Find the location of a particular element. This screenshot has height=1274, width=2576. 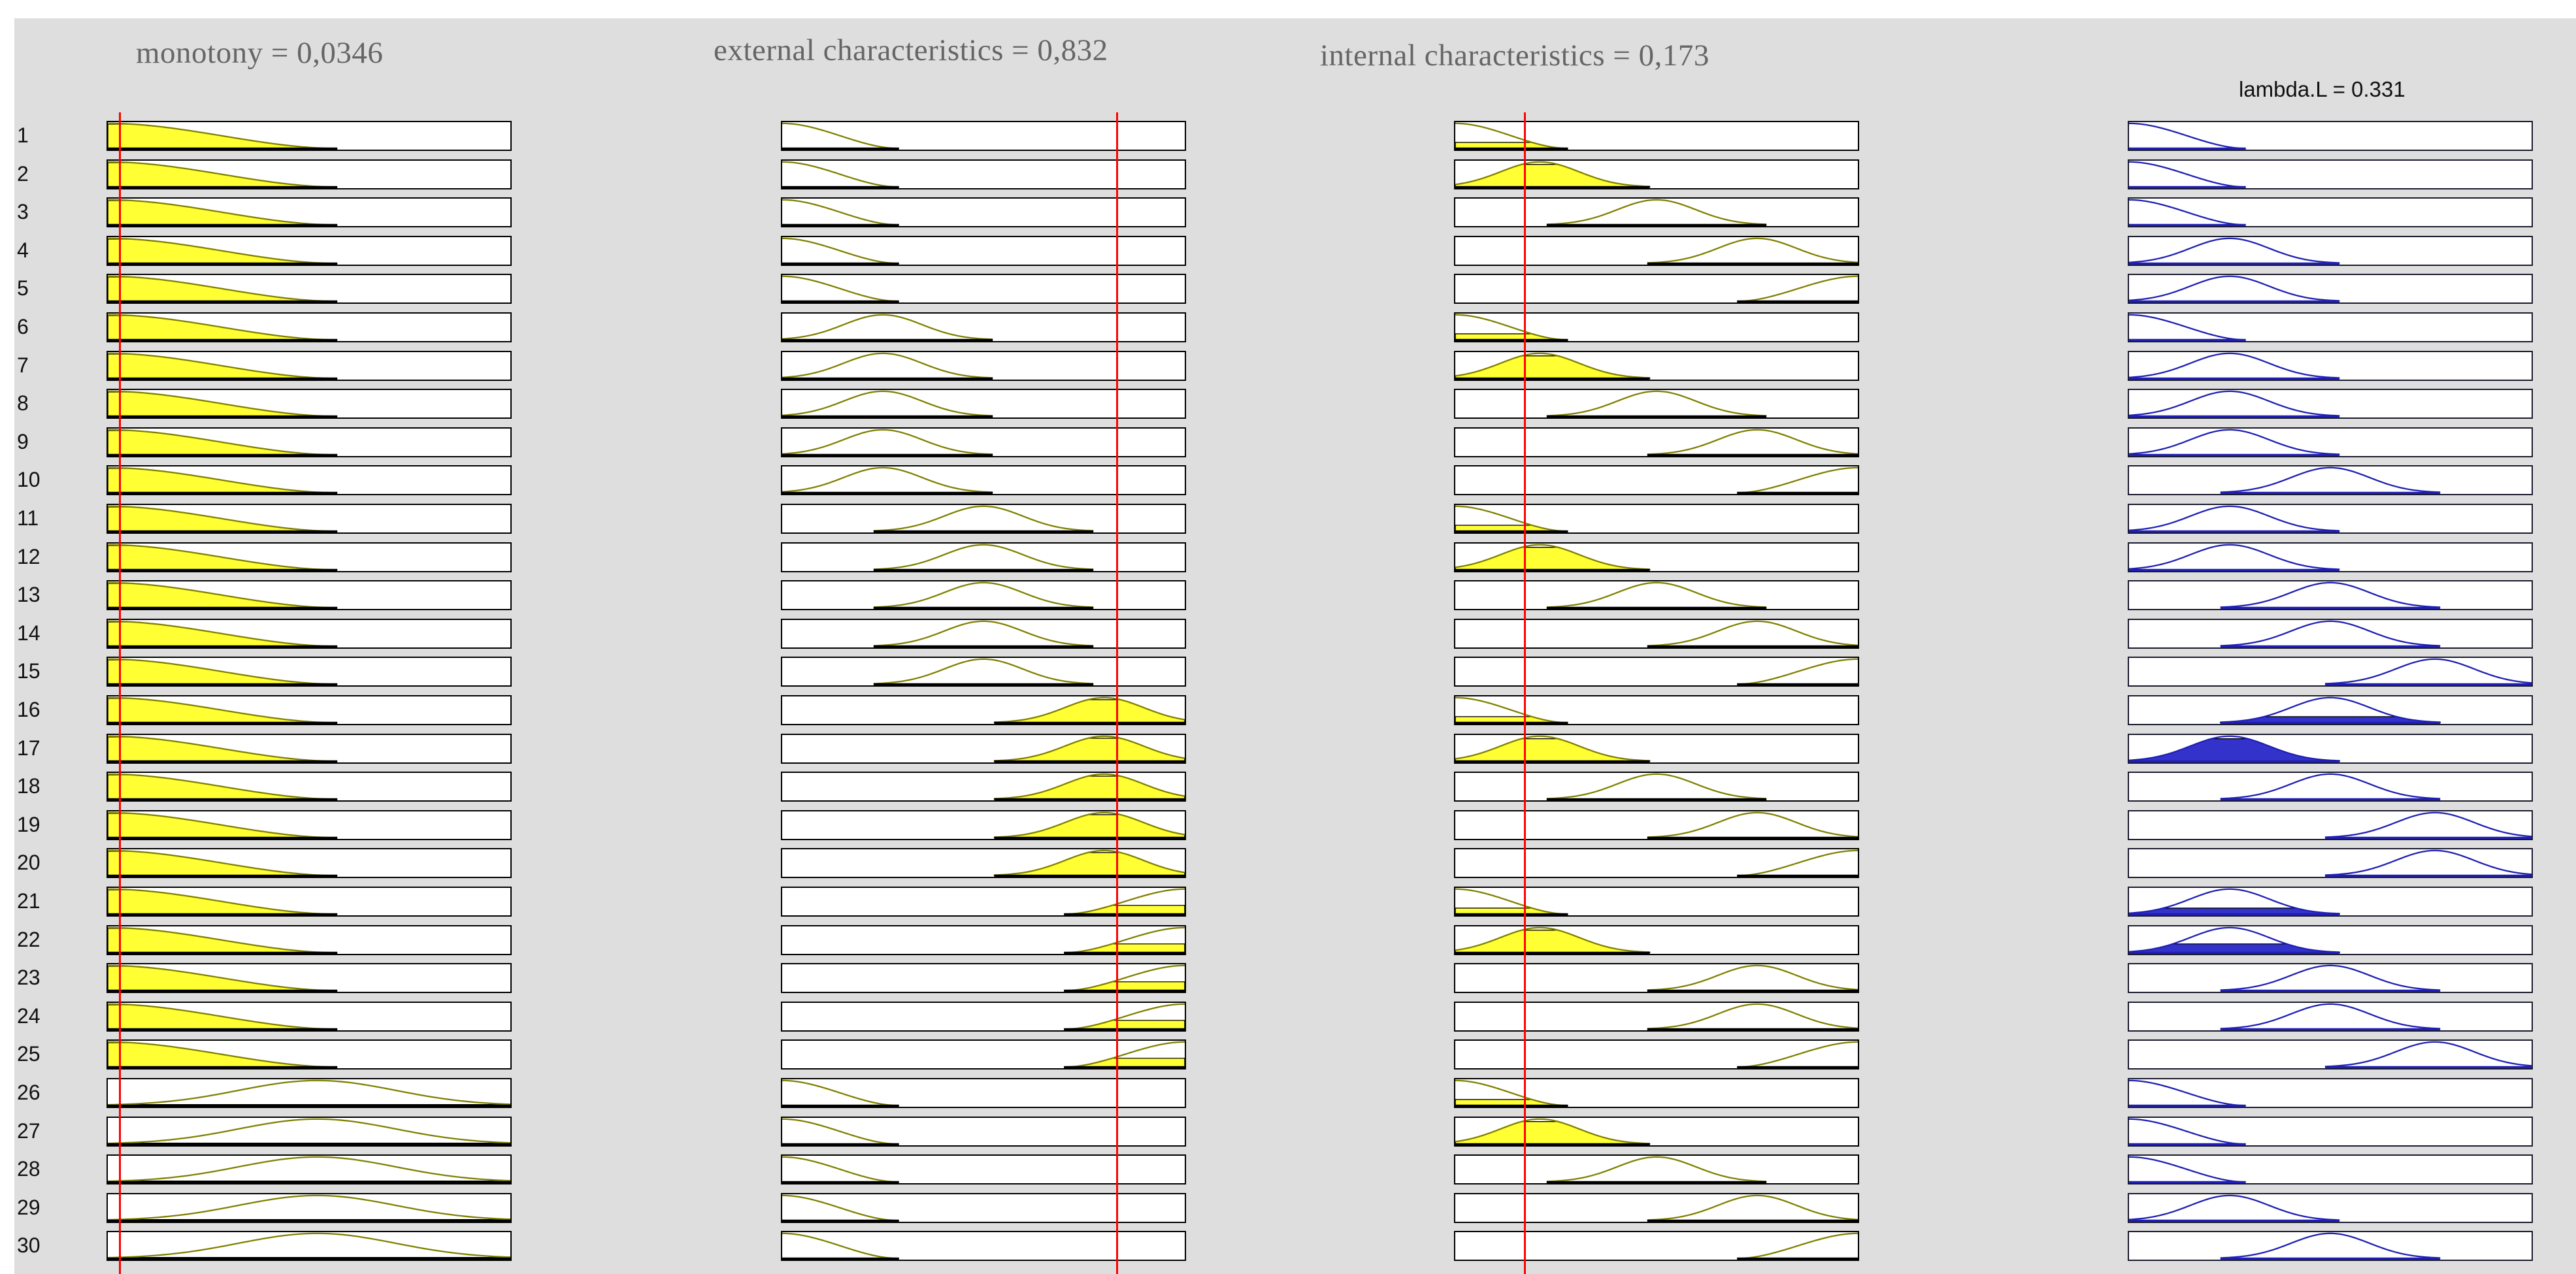

rule-number: 18 is located at coordinates (29, 786).